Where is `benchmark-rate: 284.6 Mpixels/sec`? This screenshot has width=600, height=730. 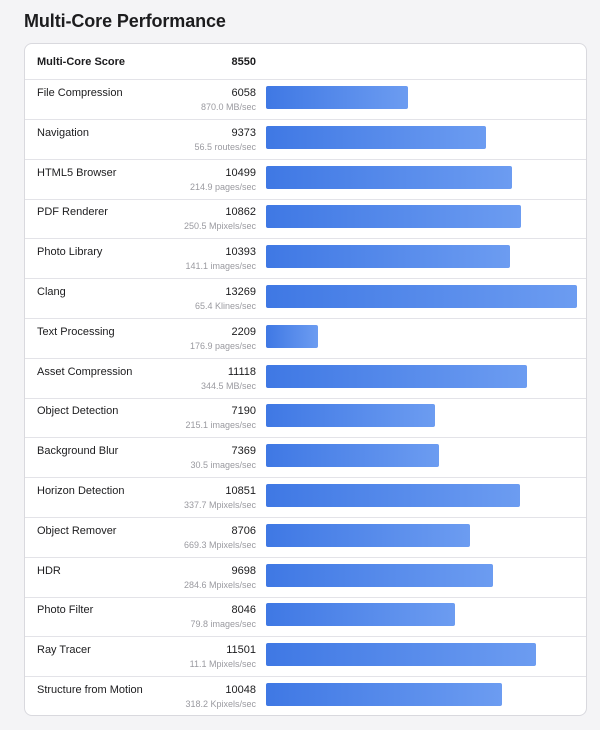
benchmark-rate: 284.6 Mpixels/sec is located at coordinates (219, 584).